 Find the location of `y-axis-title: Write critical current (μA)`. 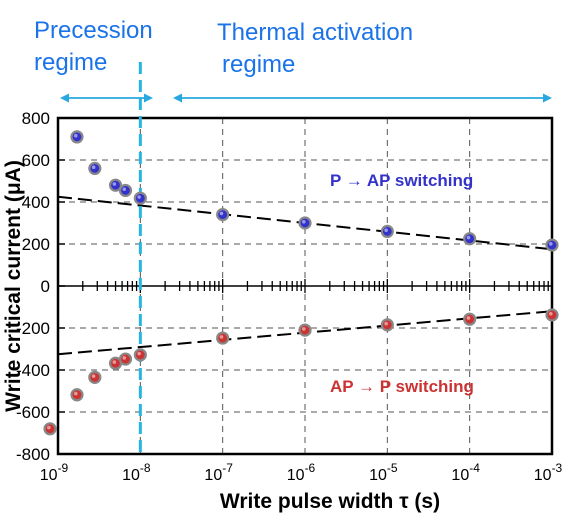

y-axis-title: Write critical current (μA) is located at coordinates (13, 286).